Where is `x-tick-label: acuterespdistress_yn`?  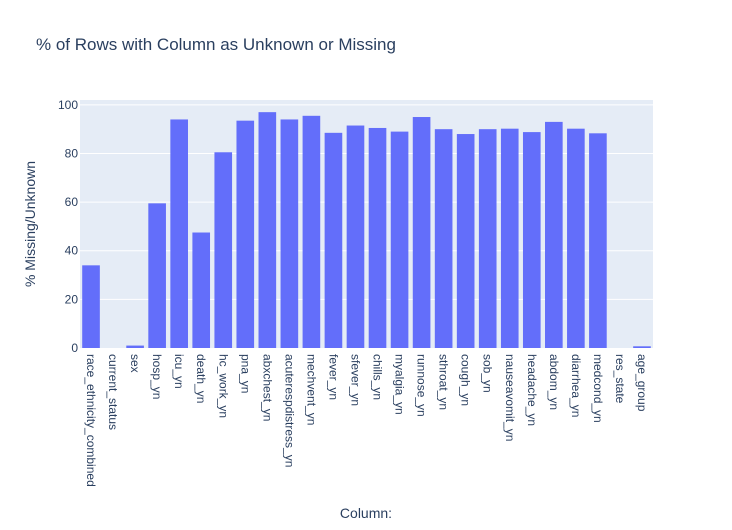 x-tick-label: acuterespdistress_yn is located at coordinates (289, 410).